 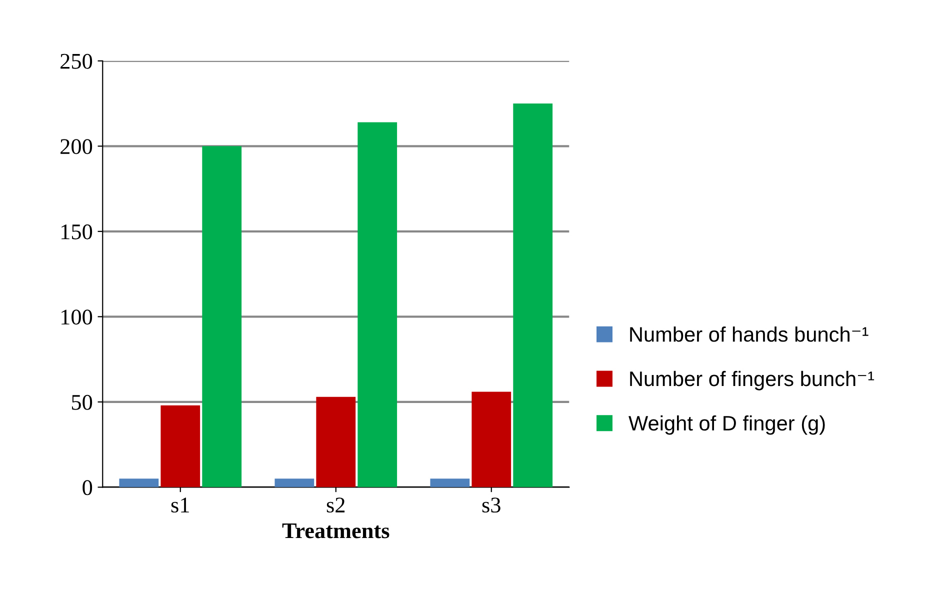 What do you see at coordinates (749, 334) in the screenshot?
I see `legend-label: Number of hands bunch⁻¹` at bounding box center [749, 334].